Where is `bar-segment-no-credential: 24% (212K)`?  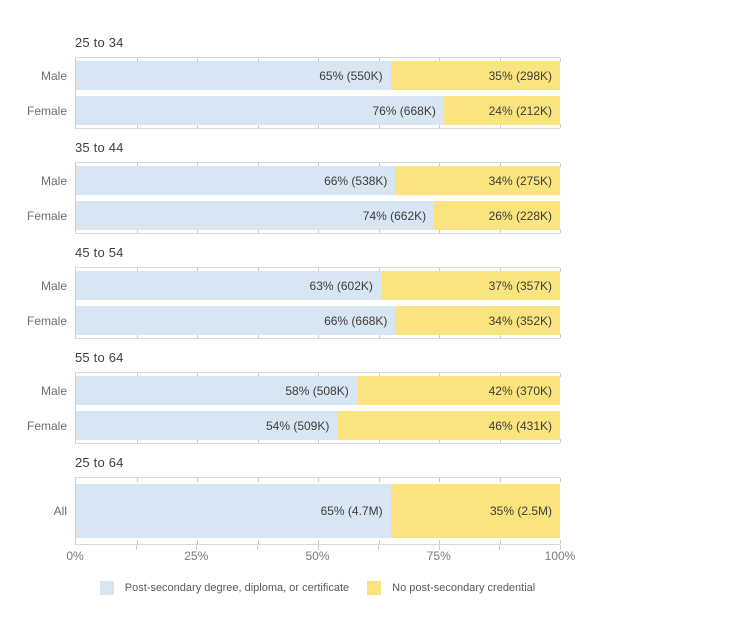 bar-segment-no-credential: 24% (212K) is located at coordinates (501, 110).